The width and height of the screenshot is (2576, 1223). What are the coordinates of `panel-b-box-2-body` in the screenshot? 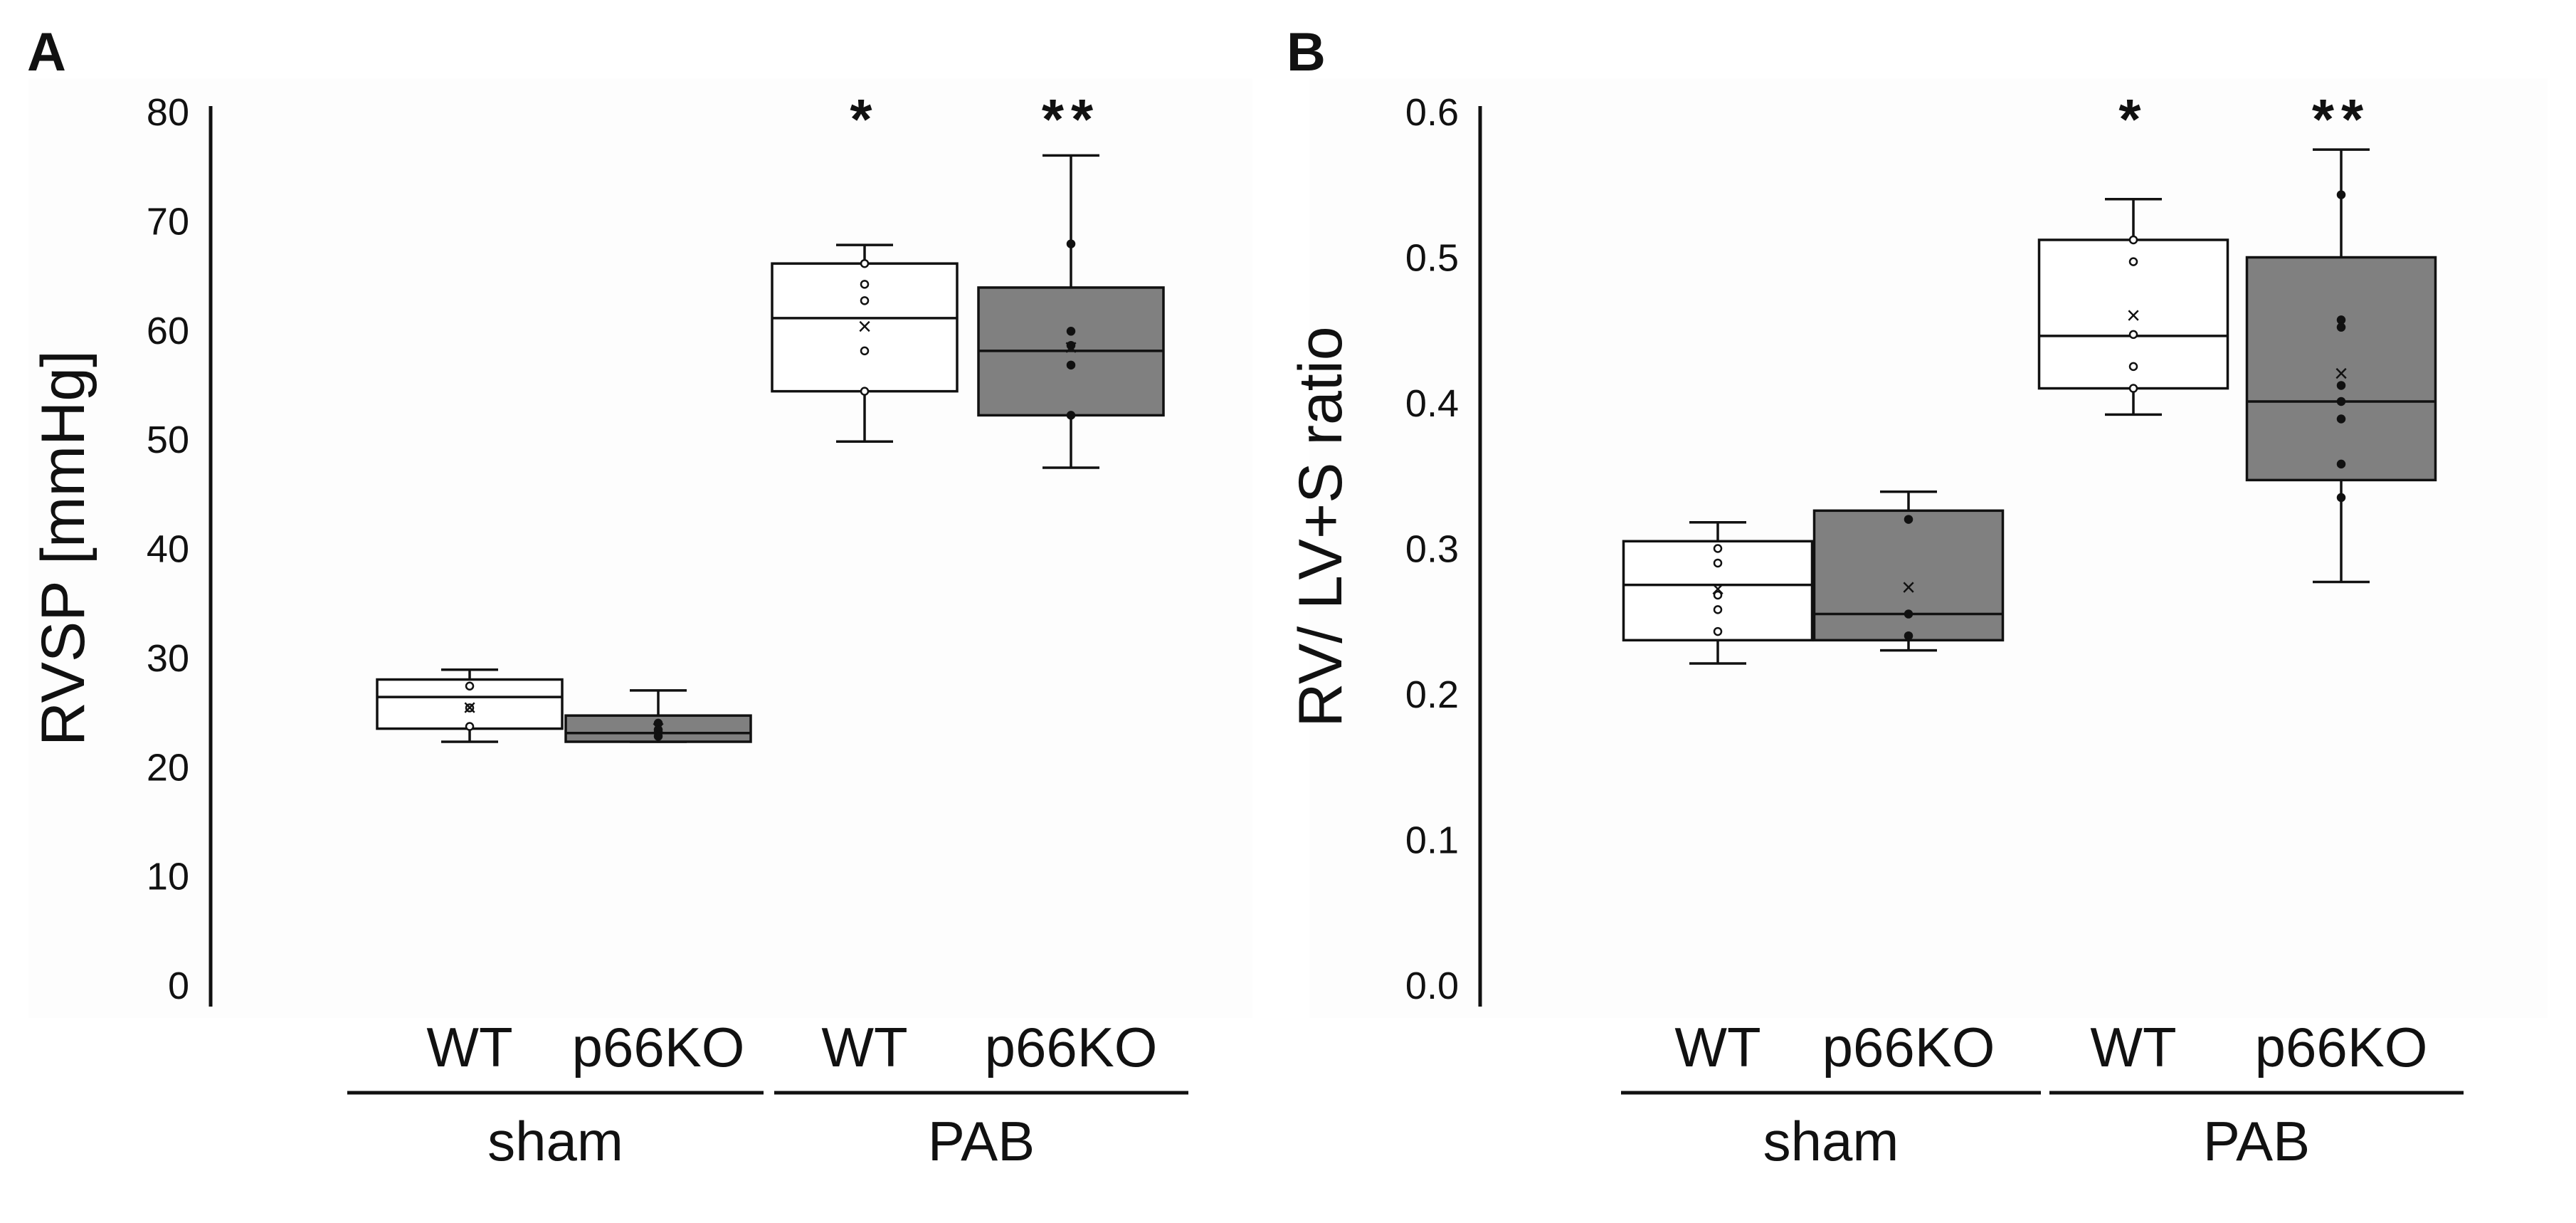 It's located at (1909, 575).